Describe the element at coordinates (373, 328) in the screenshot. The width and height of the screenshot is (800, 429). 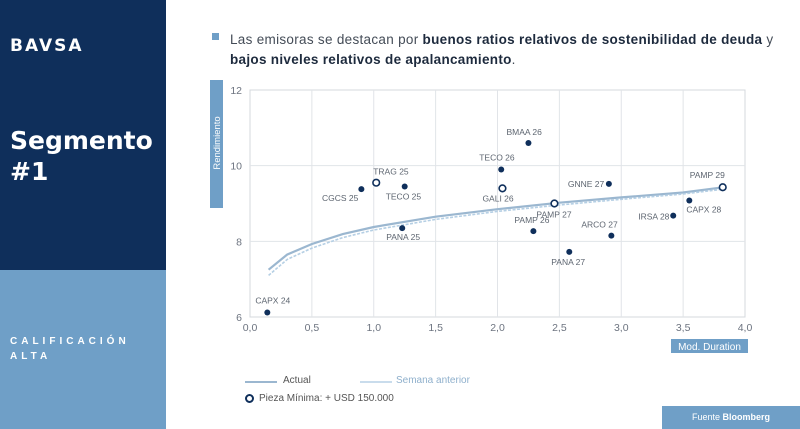
I see `x-tick-label: 1,0` at that location.